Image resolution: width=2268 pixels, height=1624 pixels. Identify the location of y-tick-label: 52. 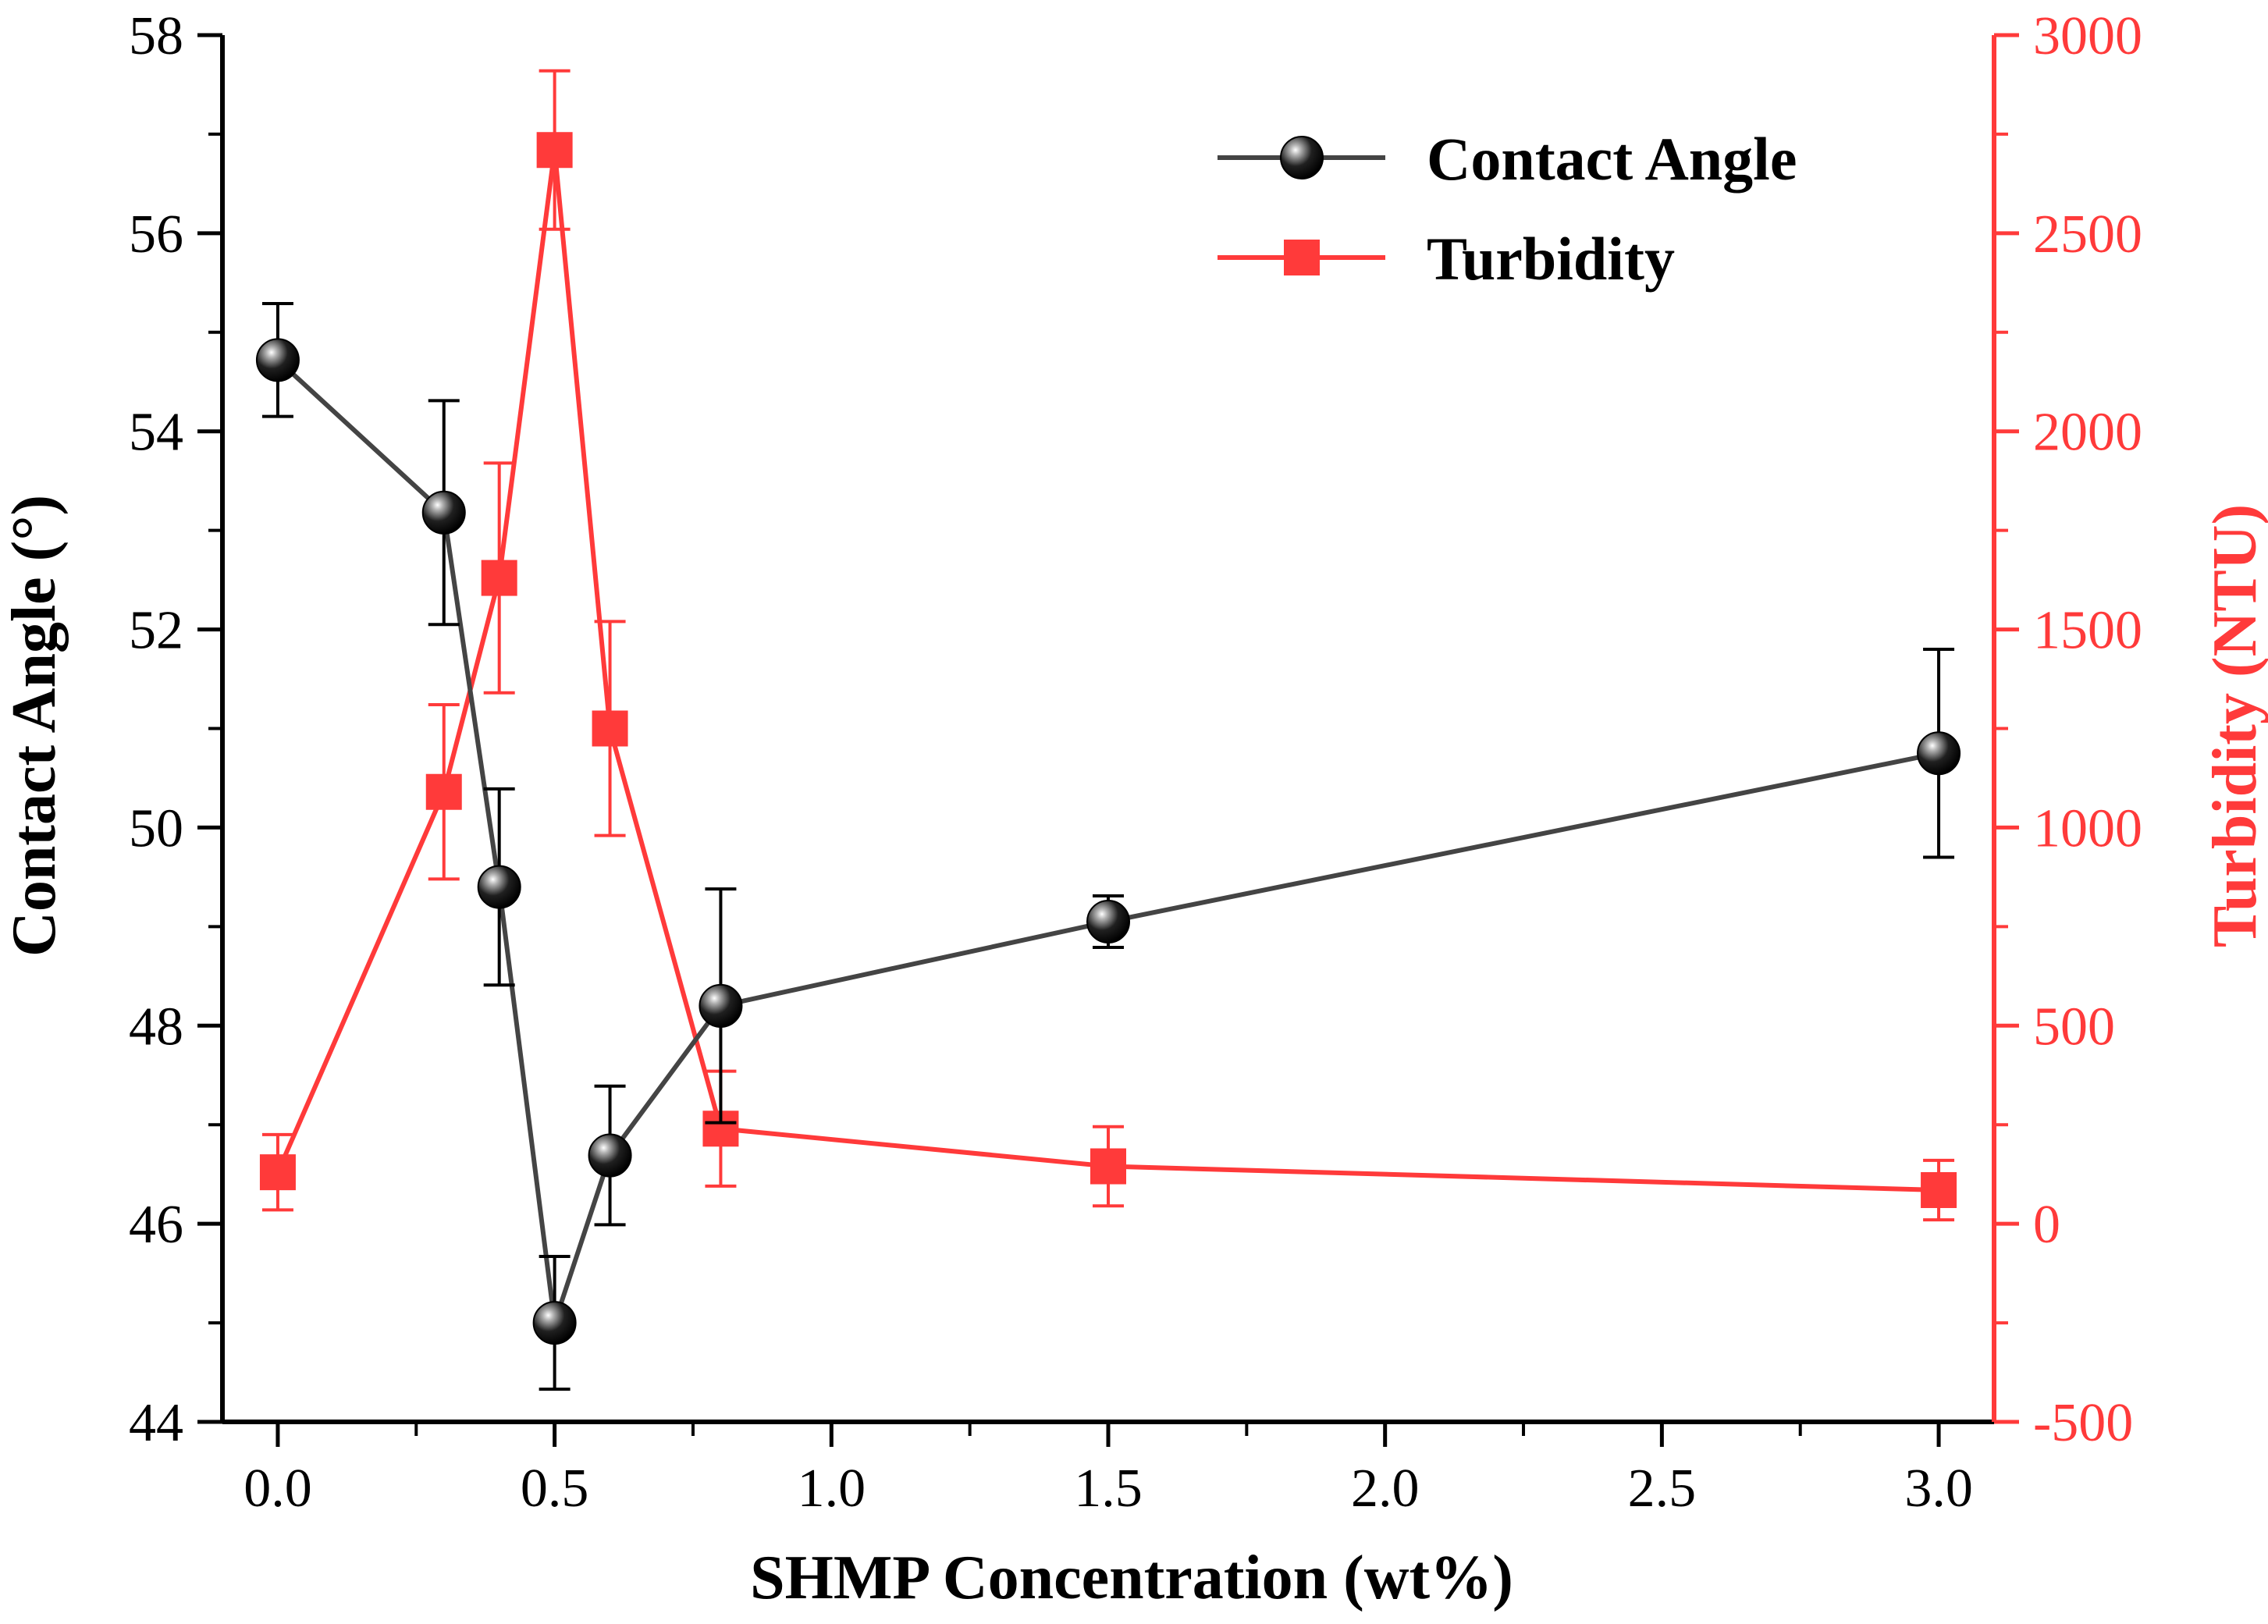
(156, 631).